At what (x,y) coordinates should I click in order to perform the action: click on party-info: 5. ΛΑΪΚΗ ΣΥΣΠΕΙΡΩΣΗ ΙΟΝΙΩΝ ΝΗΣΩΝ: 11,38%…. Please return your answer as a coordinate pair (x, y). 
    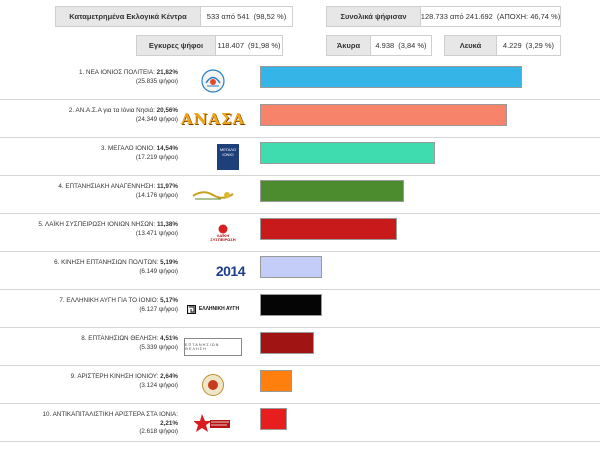
    Looking at the image, I should click on (89, 229).